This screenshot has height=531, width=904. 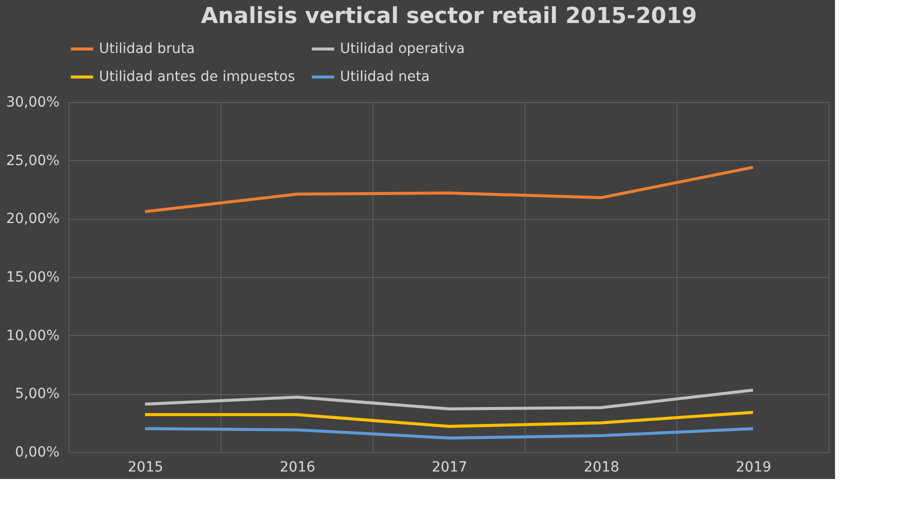 What do you see at coordinates (298, 468) in the screenshot?
I see `x-tick-label: 2016` at bounding box center [298, 468].